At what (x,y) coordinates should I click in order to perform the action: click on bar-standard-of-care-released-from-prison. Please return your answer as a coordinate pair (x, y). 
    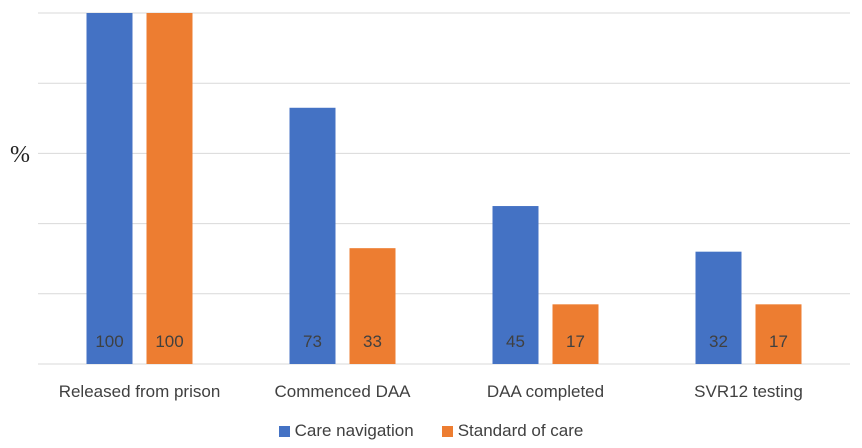
    Looking at the image, I should click on (169, 188).